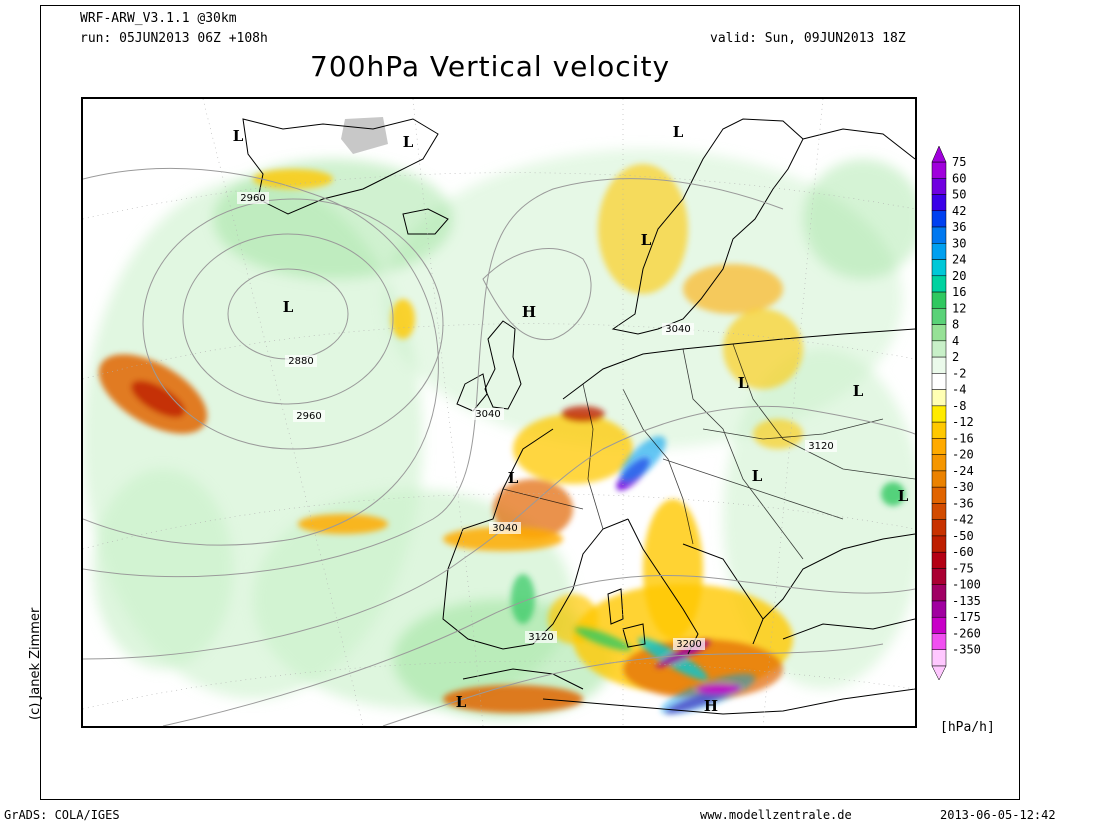 This screenshot has width=1100, height=825. What do you see at coordinates (963, 438) in the screenshot?
I see `legend-label: -16` at bounding box center [963, 438].